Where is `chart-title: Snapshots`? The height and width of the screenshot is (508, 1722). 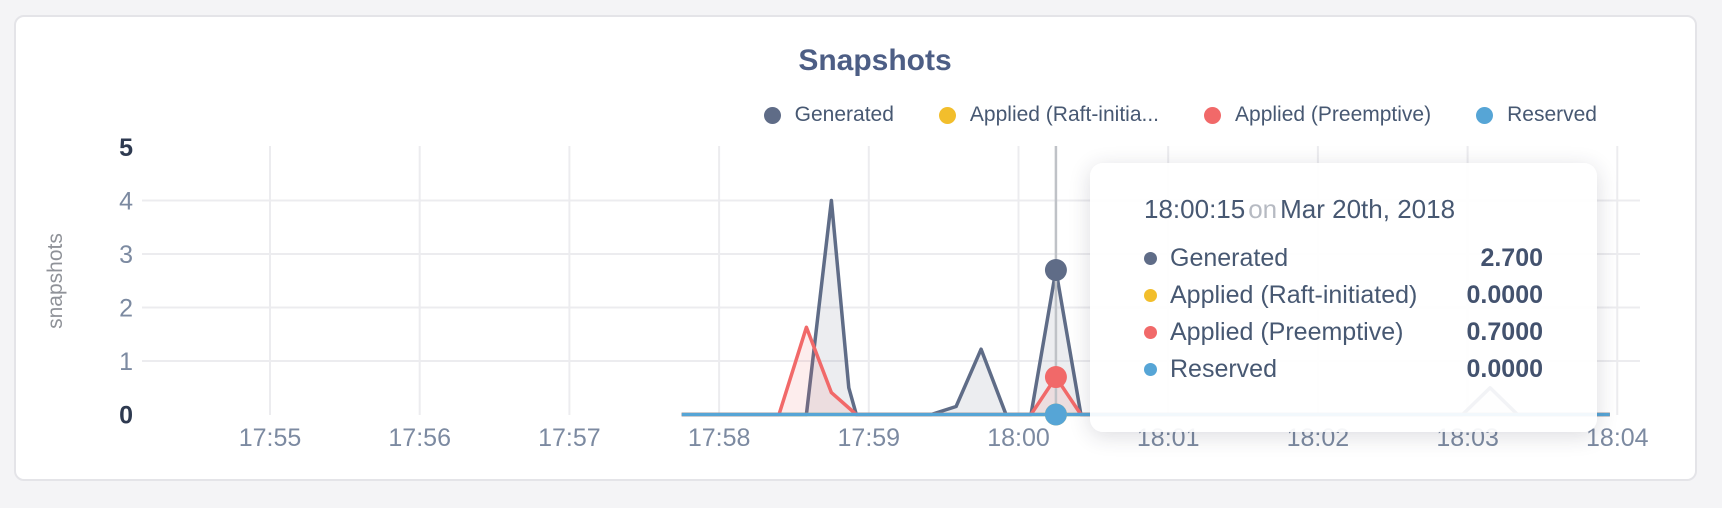 chart-title: Snapshots is located at coordinates (875, 60).